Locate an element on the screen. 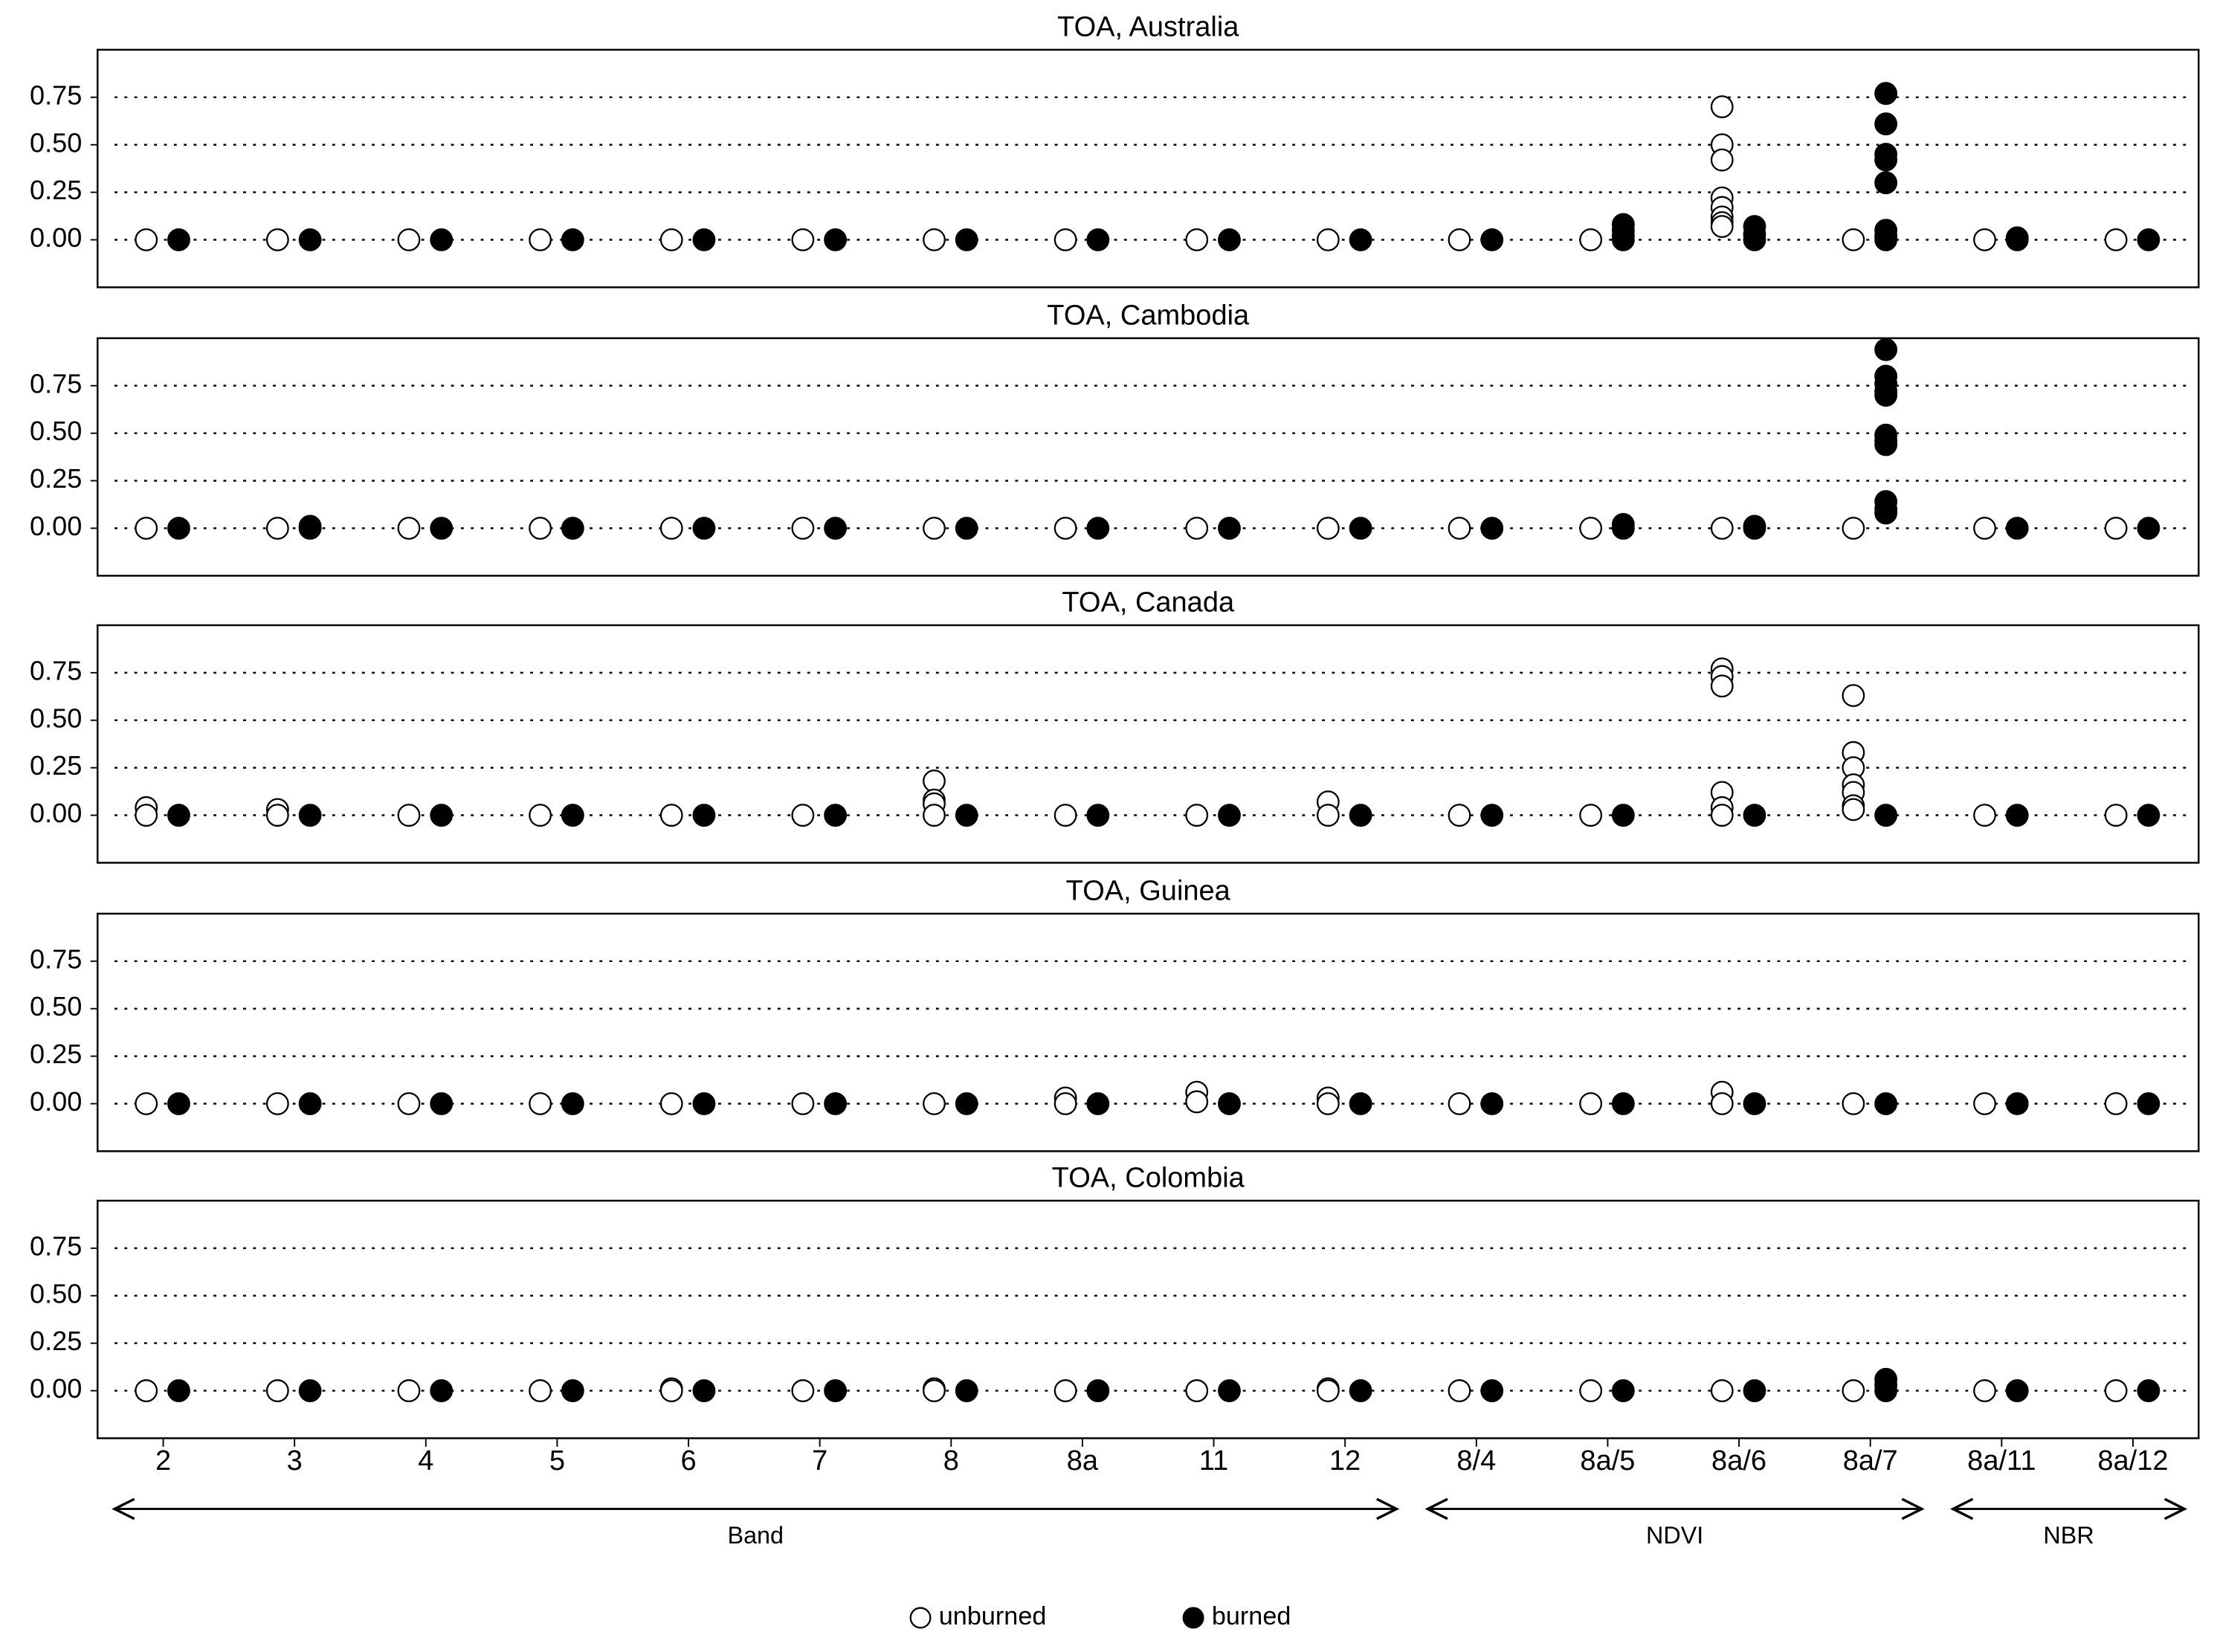  y-tick-label: 0.00 is located at coordinates (56, 1101).